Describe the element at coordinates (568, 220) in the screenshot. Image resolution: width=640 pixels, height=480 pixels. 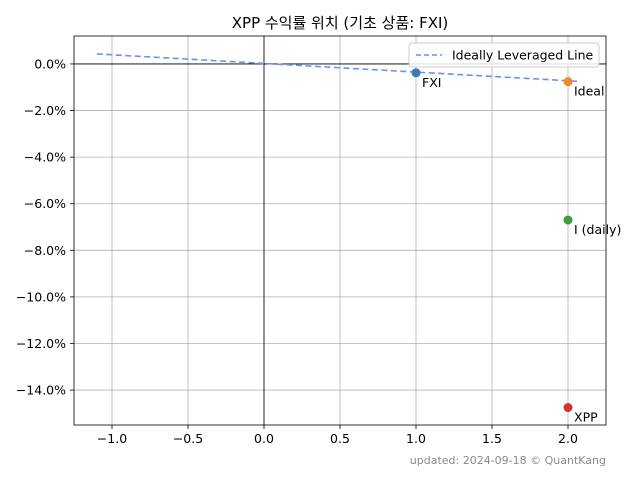
I see `point-i-daily` at that location.